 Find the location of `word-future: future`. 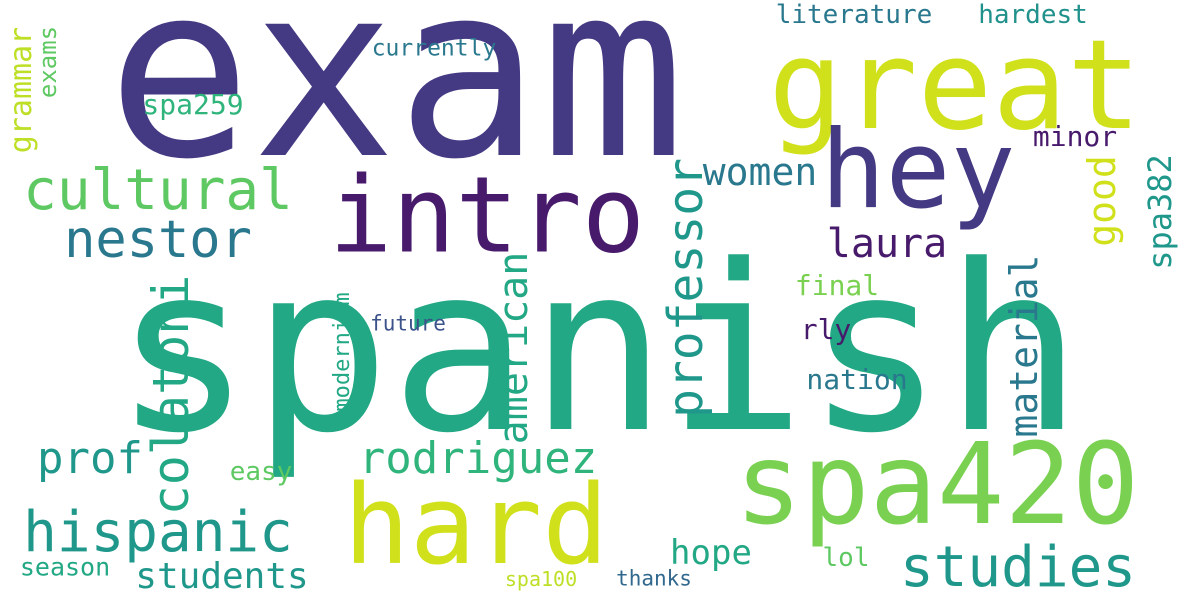

word-future: future is located at coordinates (408, 323).